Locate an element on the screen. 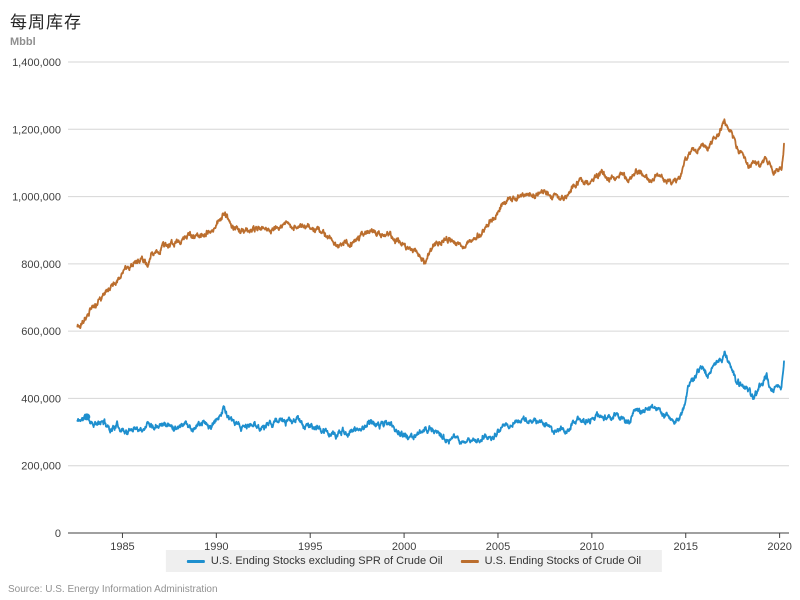 This screenshot has height=600, width=800. y-tick-label: 600,000 is located at coordinates (41, 332).